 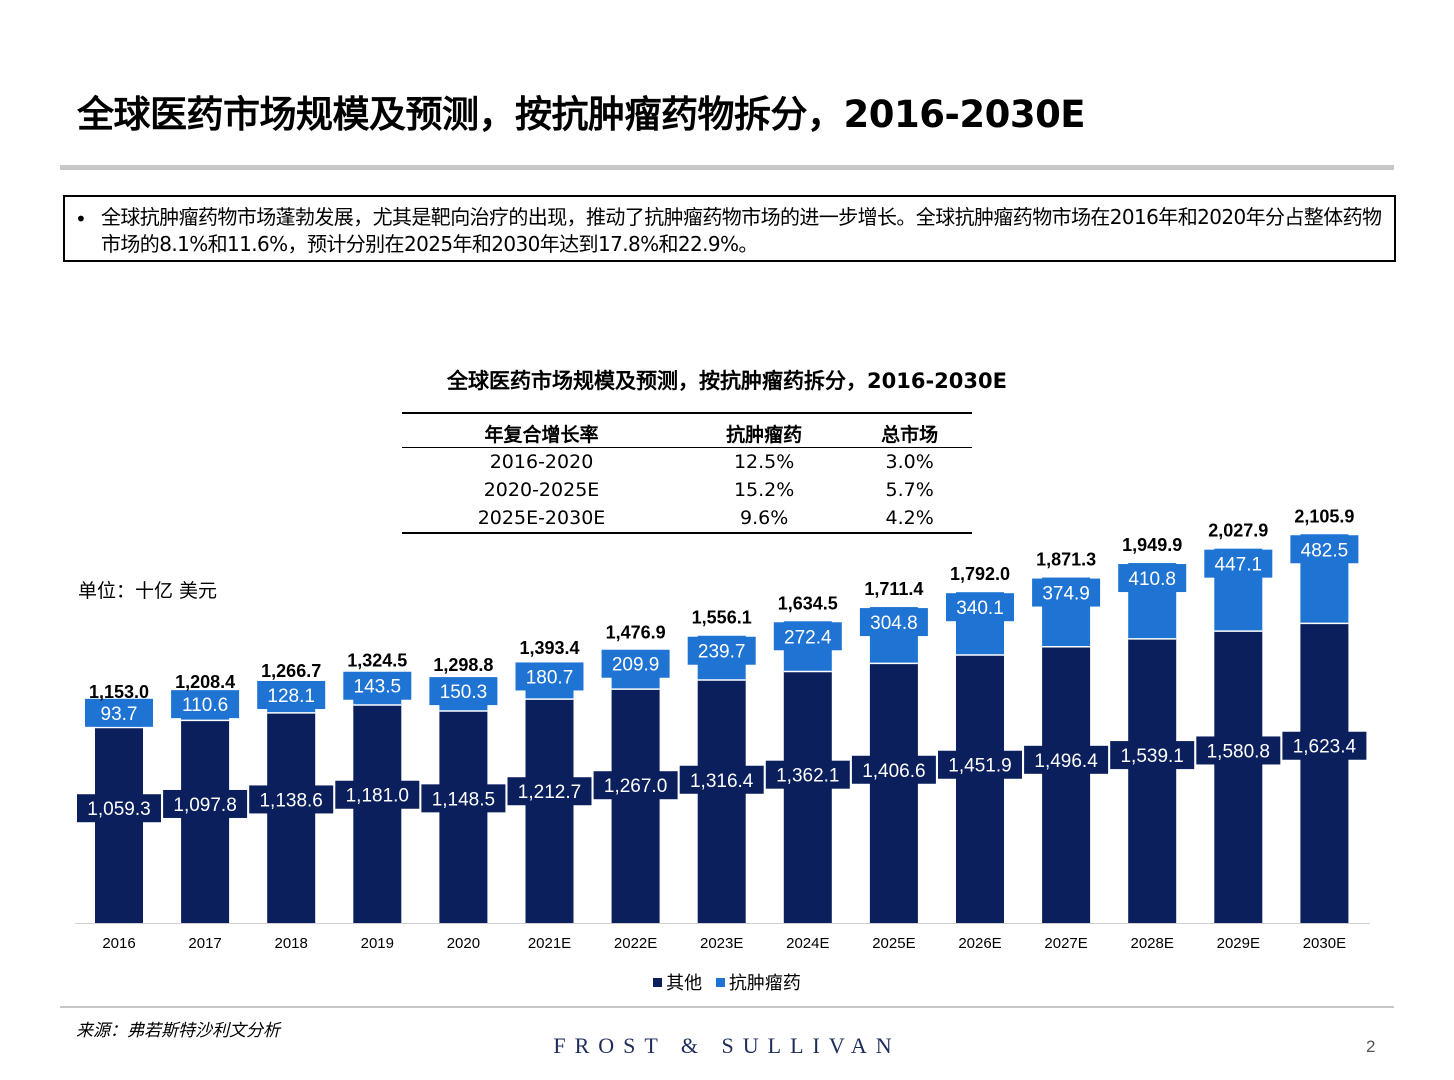 I want to click on data-label-oncology: 304.8, so click(x=894, y=623).